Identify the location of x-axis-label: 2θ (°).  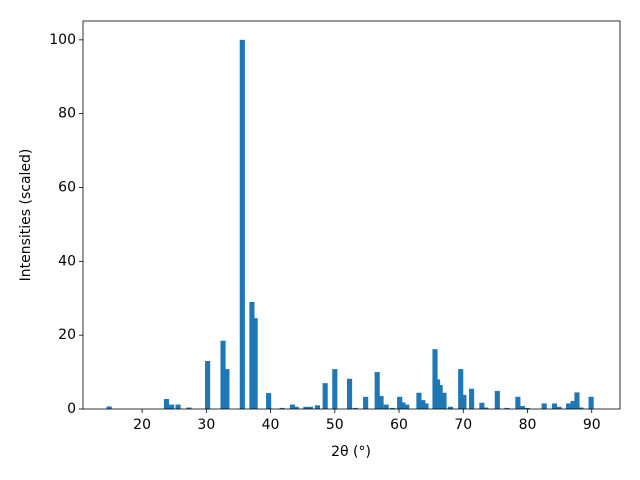
(351, 452).